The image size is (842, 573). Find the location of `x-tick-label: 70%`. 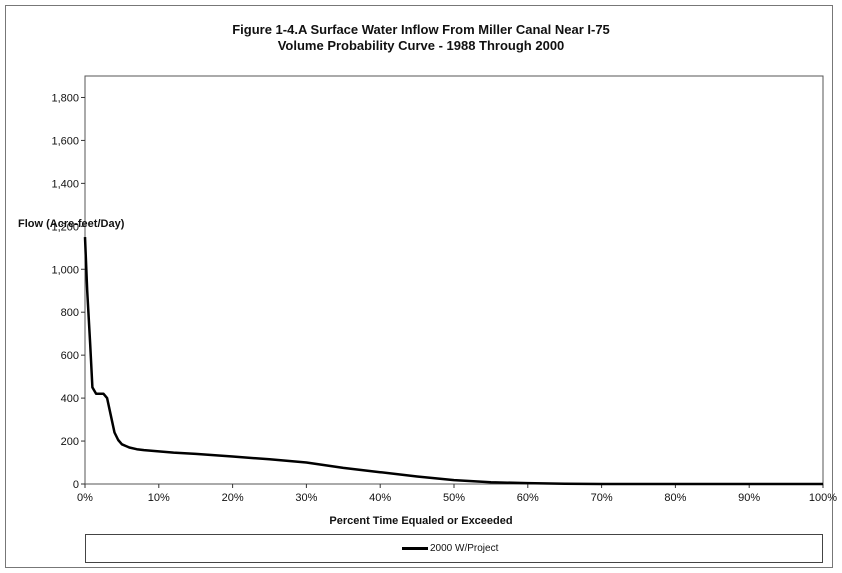

x-tick-label: 70% is located at coordinates (602, 498).